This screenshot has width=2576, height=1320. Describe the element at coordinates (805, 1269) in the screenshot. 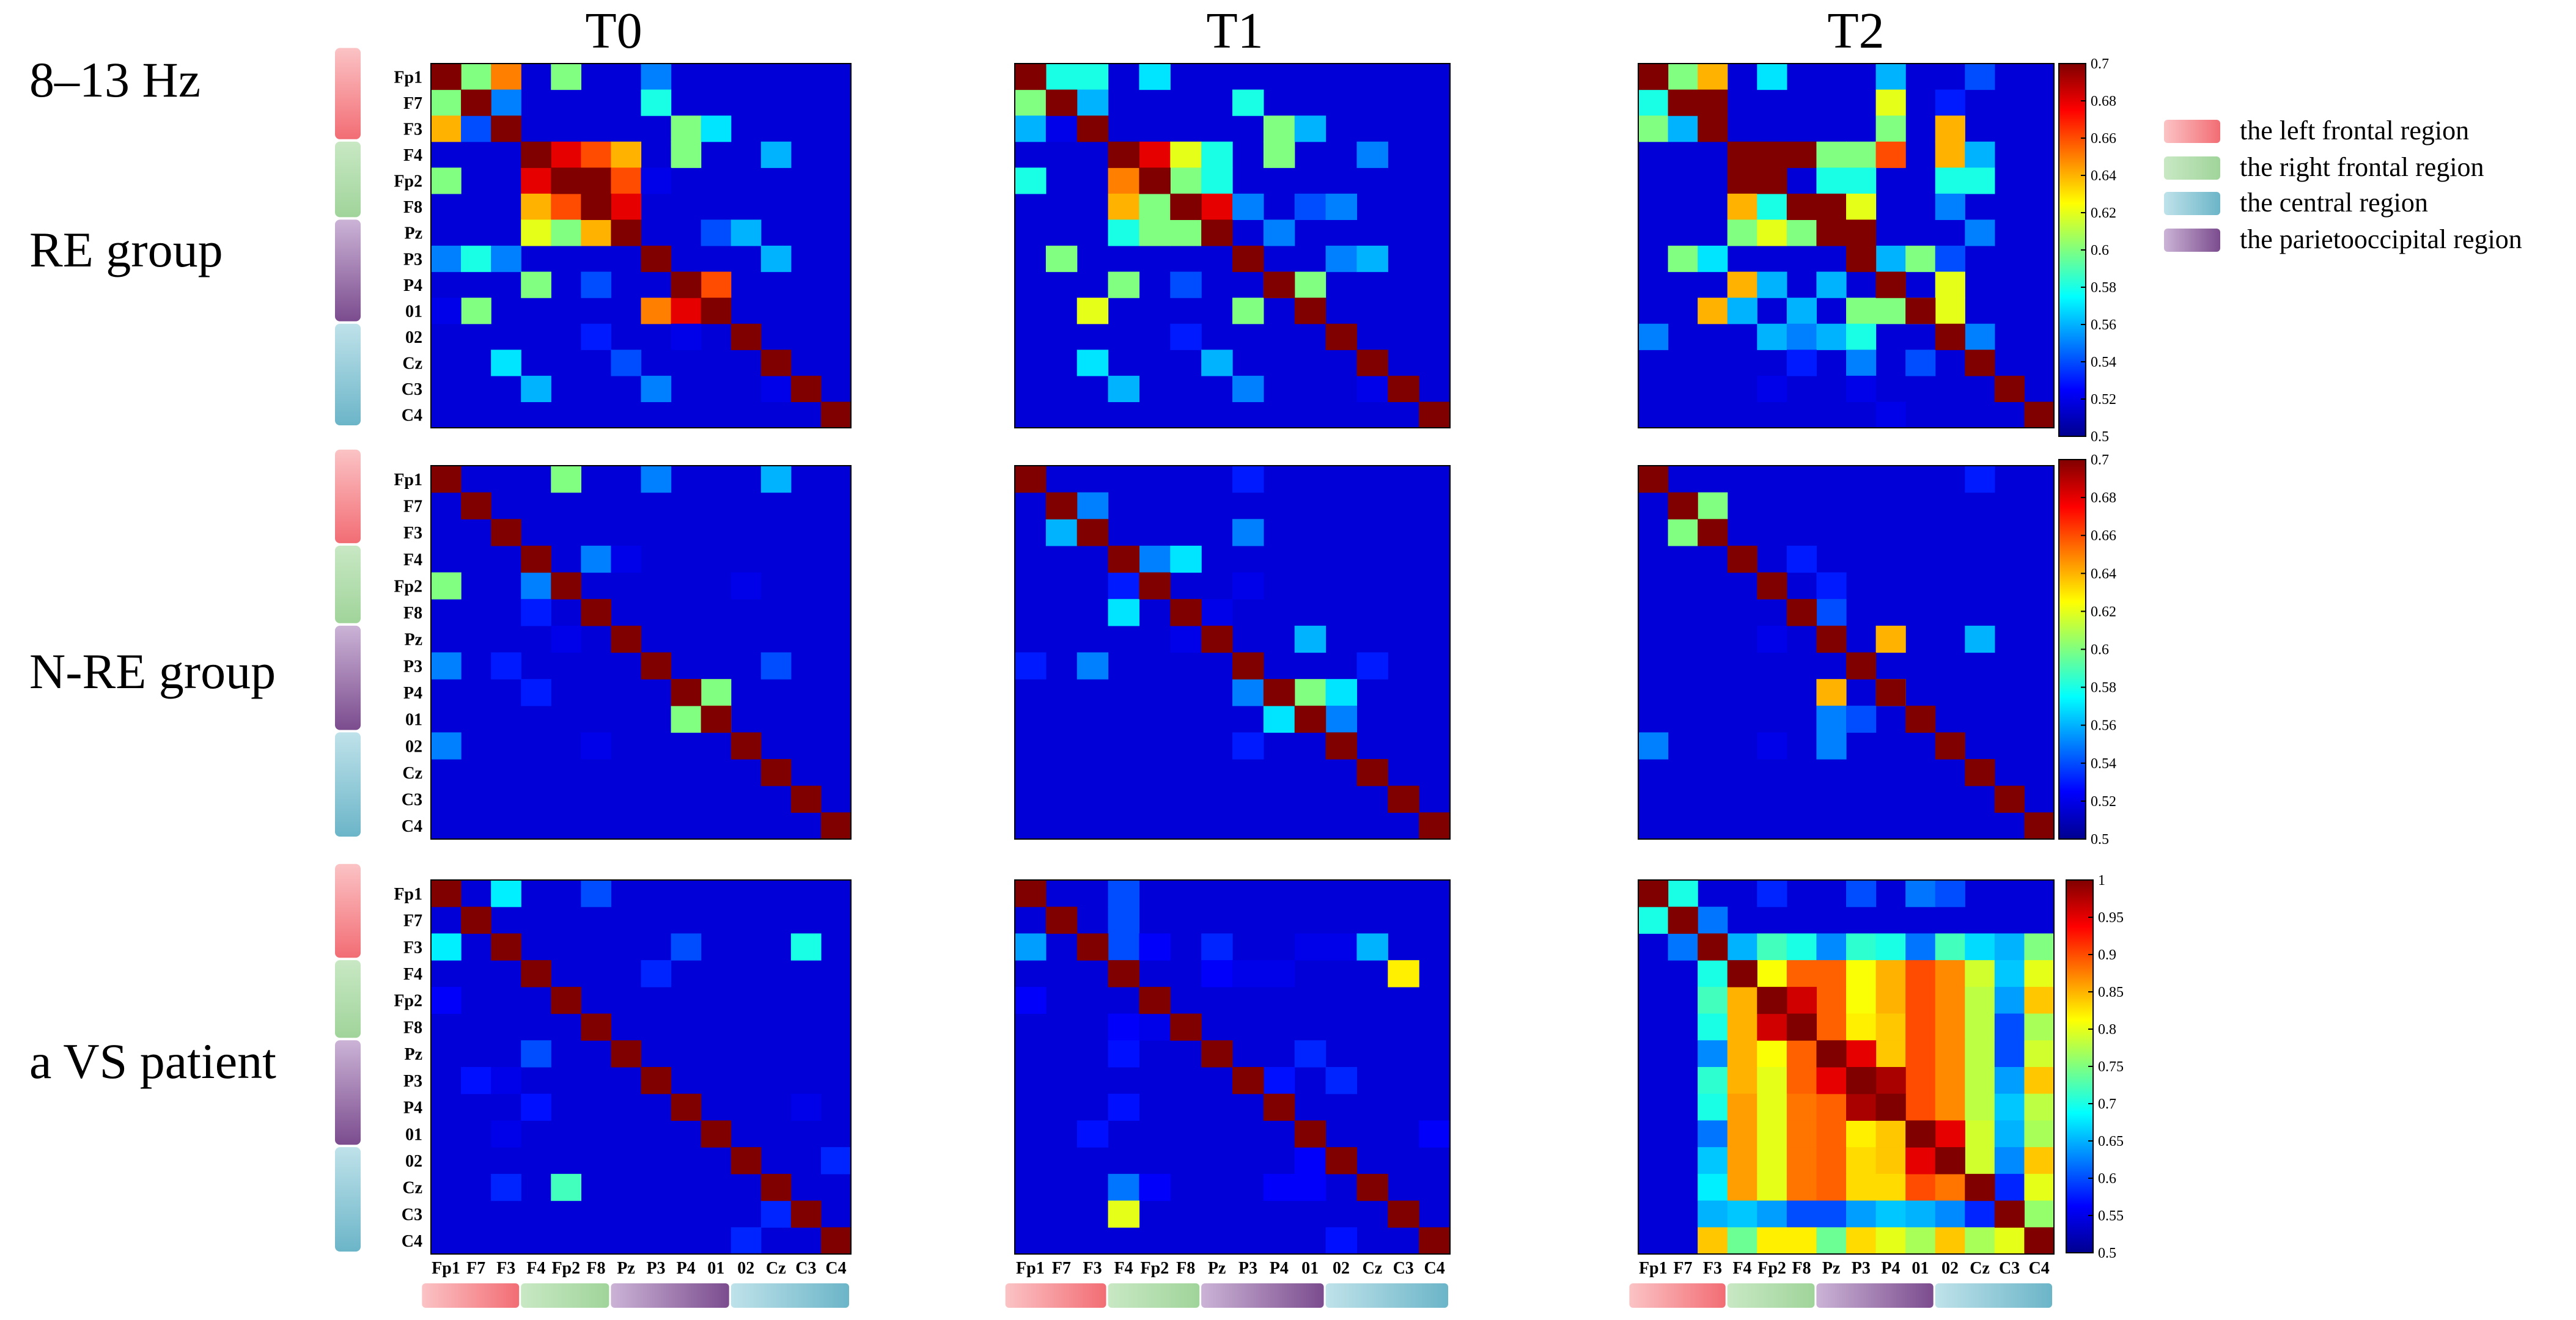

I see `x-tick-label: C3` at that location.